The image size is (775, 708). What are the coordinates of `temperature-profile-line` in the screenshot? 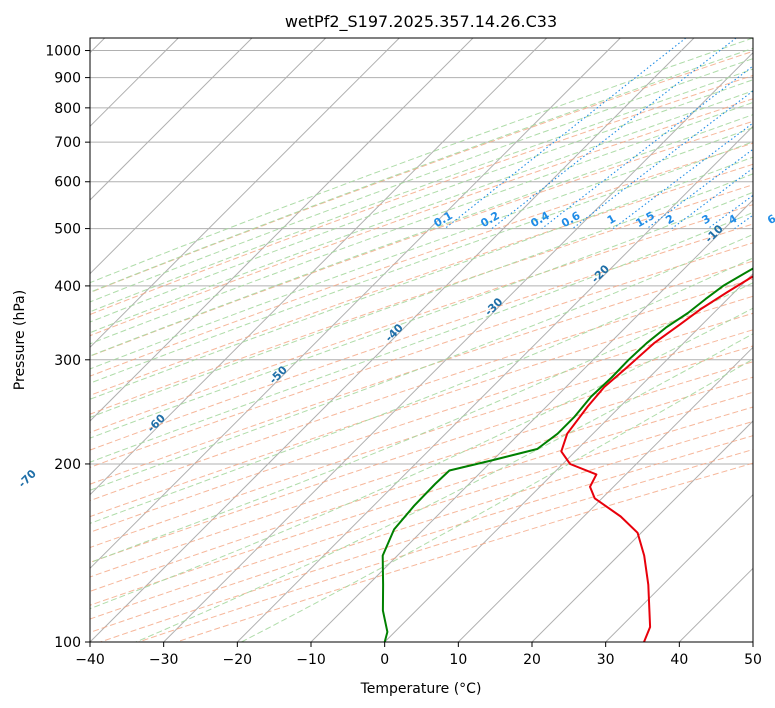 It's located at (656, 458).